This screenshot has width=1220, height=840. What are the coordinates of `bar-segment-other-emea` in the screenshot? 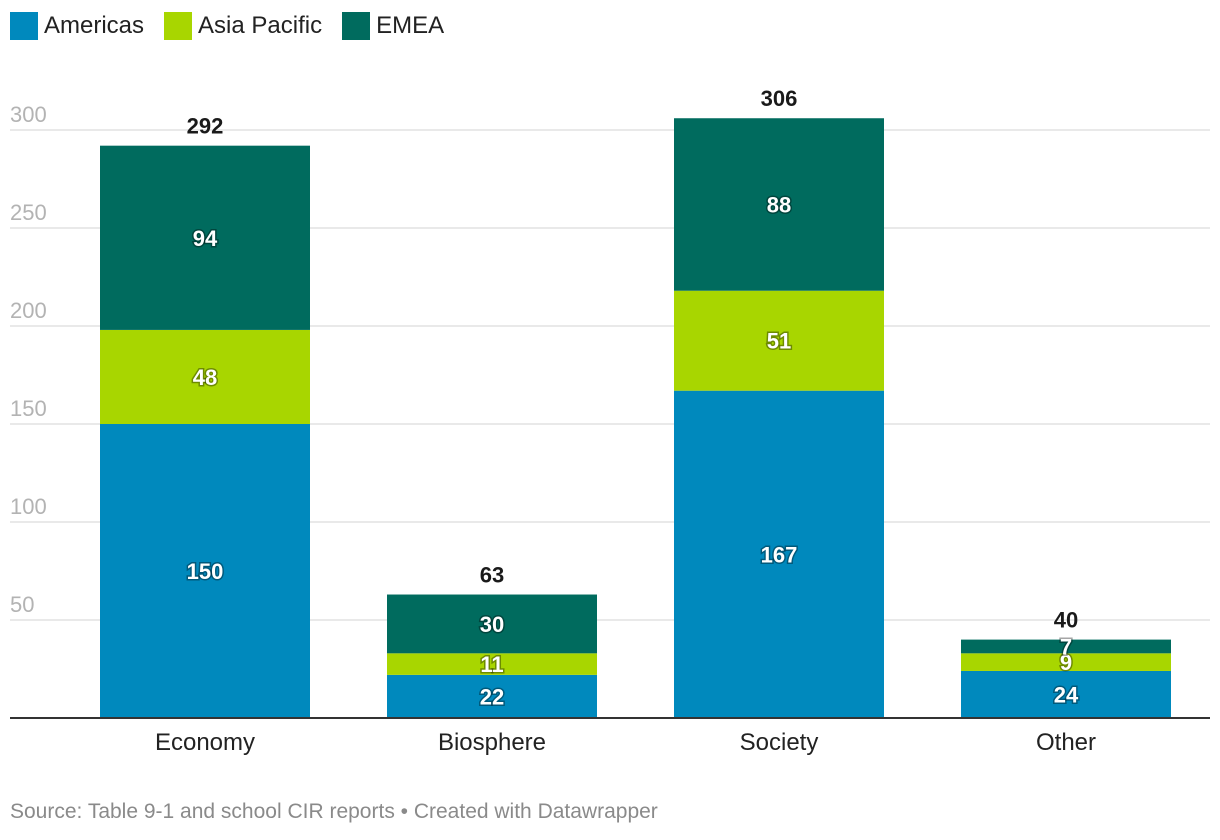 It's located at (1066, 646).